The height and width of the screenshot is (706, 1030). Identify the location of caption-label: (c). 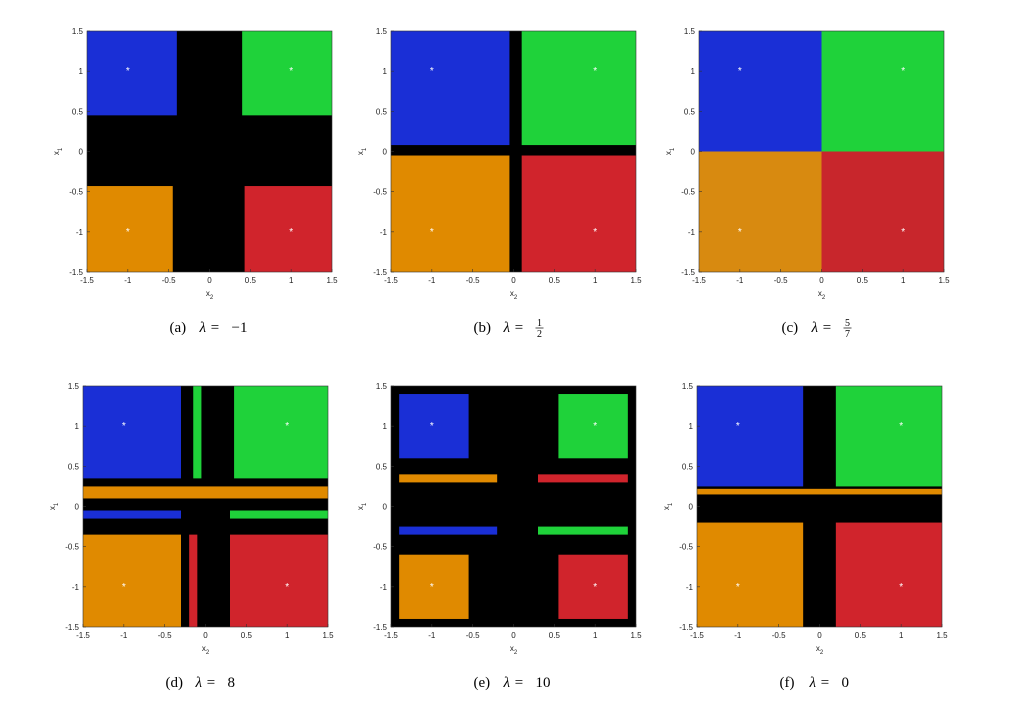
(790, 328).